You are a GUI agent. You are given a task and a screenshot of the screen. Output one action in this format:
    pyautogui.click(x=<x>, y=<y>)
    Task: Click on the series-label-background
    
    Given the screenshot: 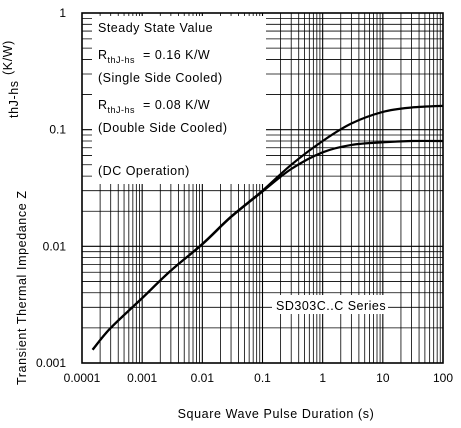 What is the action you would take?
    pyautogui.click(x=330, y=304)
    